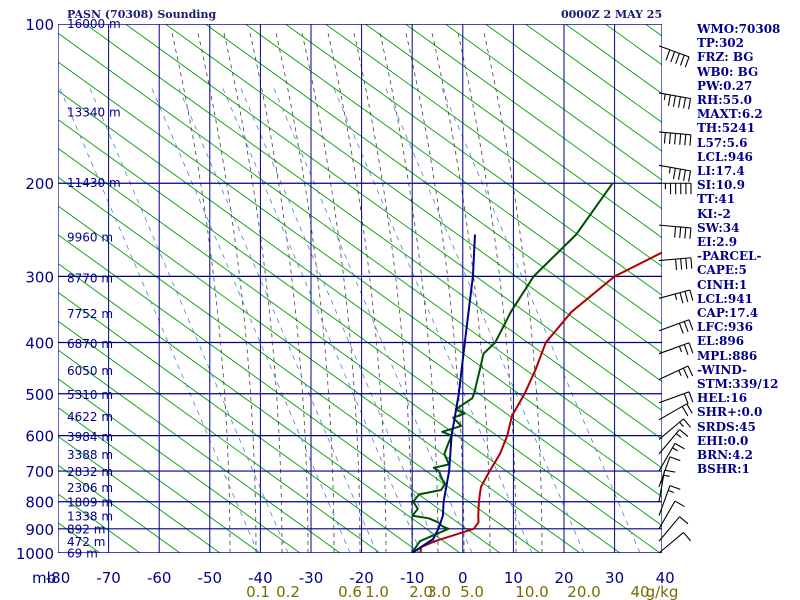 The image size is (800, 600). Describe the element at coordinates (39, 395) in the screenshot. I see `pressure-tick-label: 500` at that location.